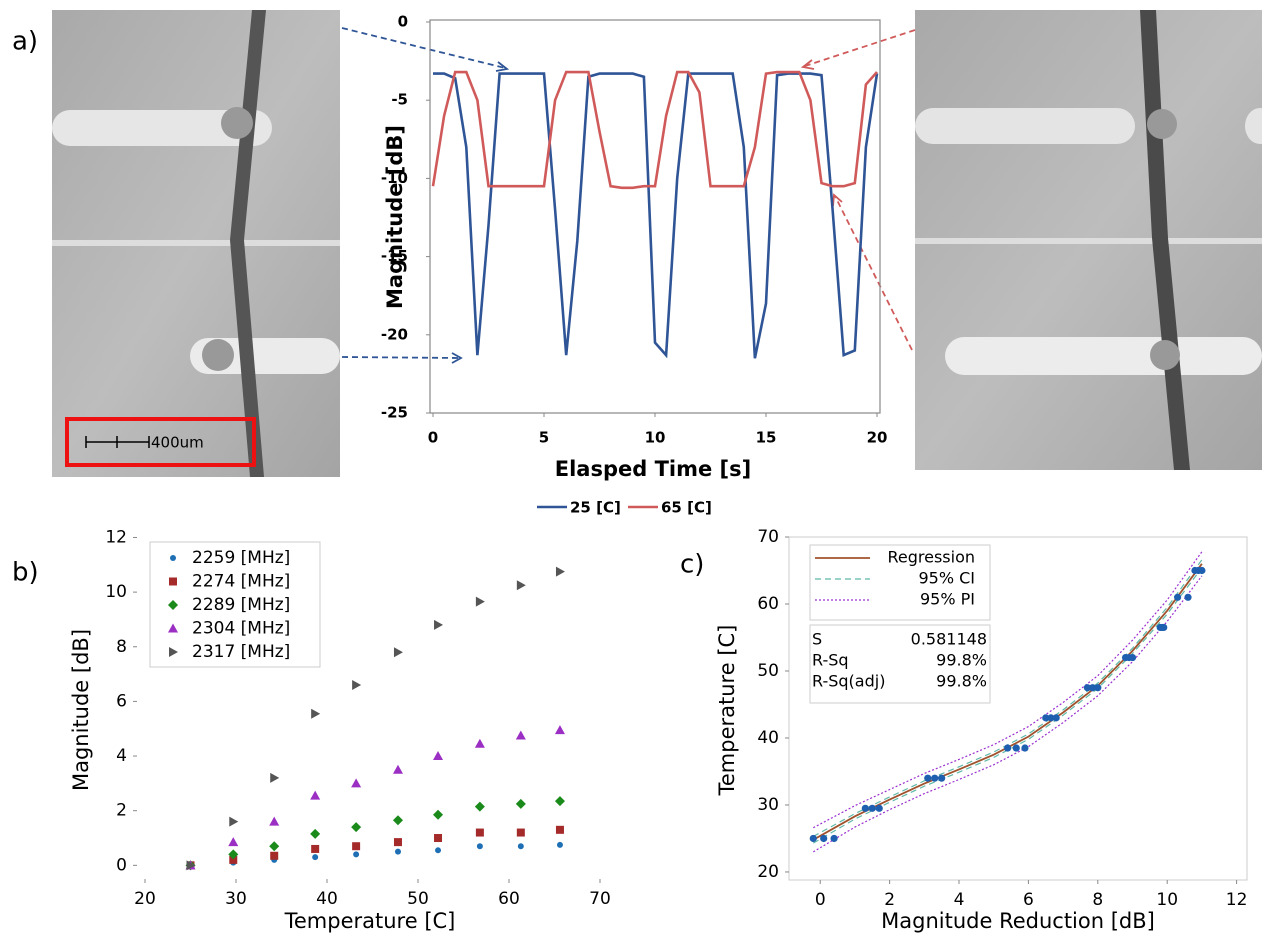 This screenshot has height=936, width=1262. Describe the element at coordinates (595, 508) in the screenshot. I see `legend-label: 25 [C]` at that location.